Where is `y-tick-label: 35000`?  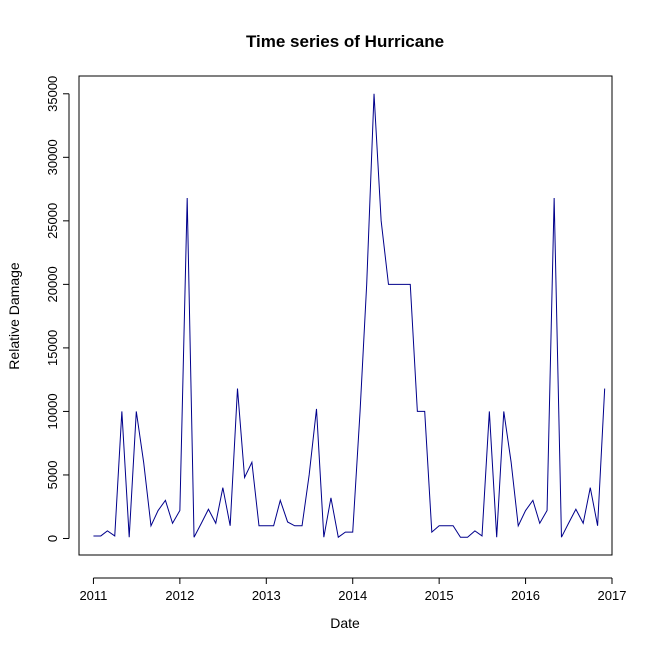
y-tick-label: 35000 is located at coordinates (52, 94).